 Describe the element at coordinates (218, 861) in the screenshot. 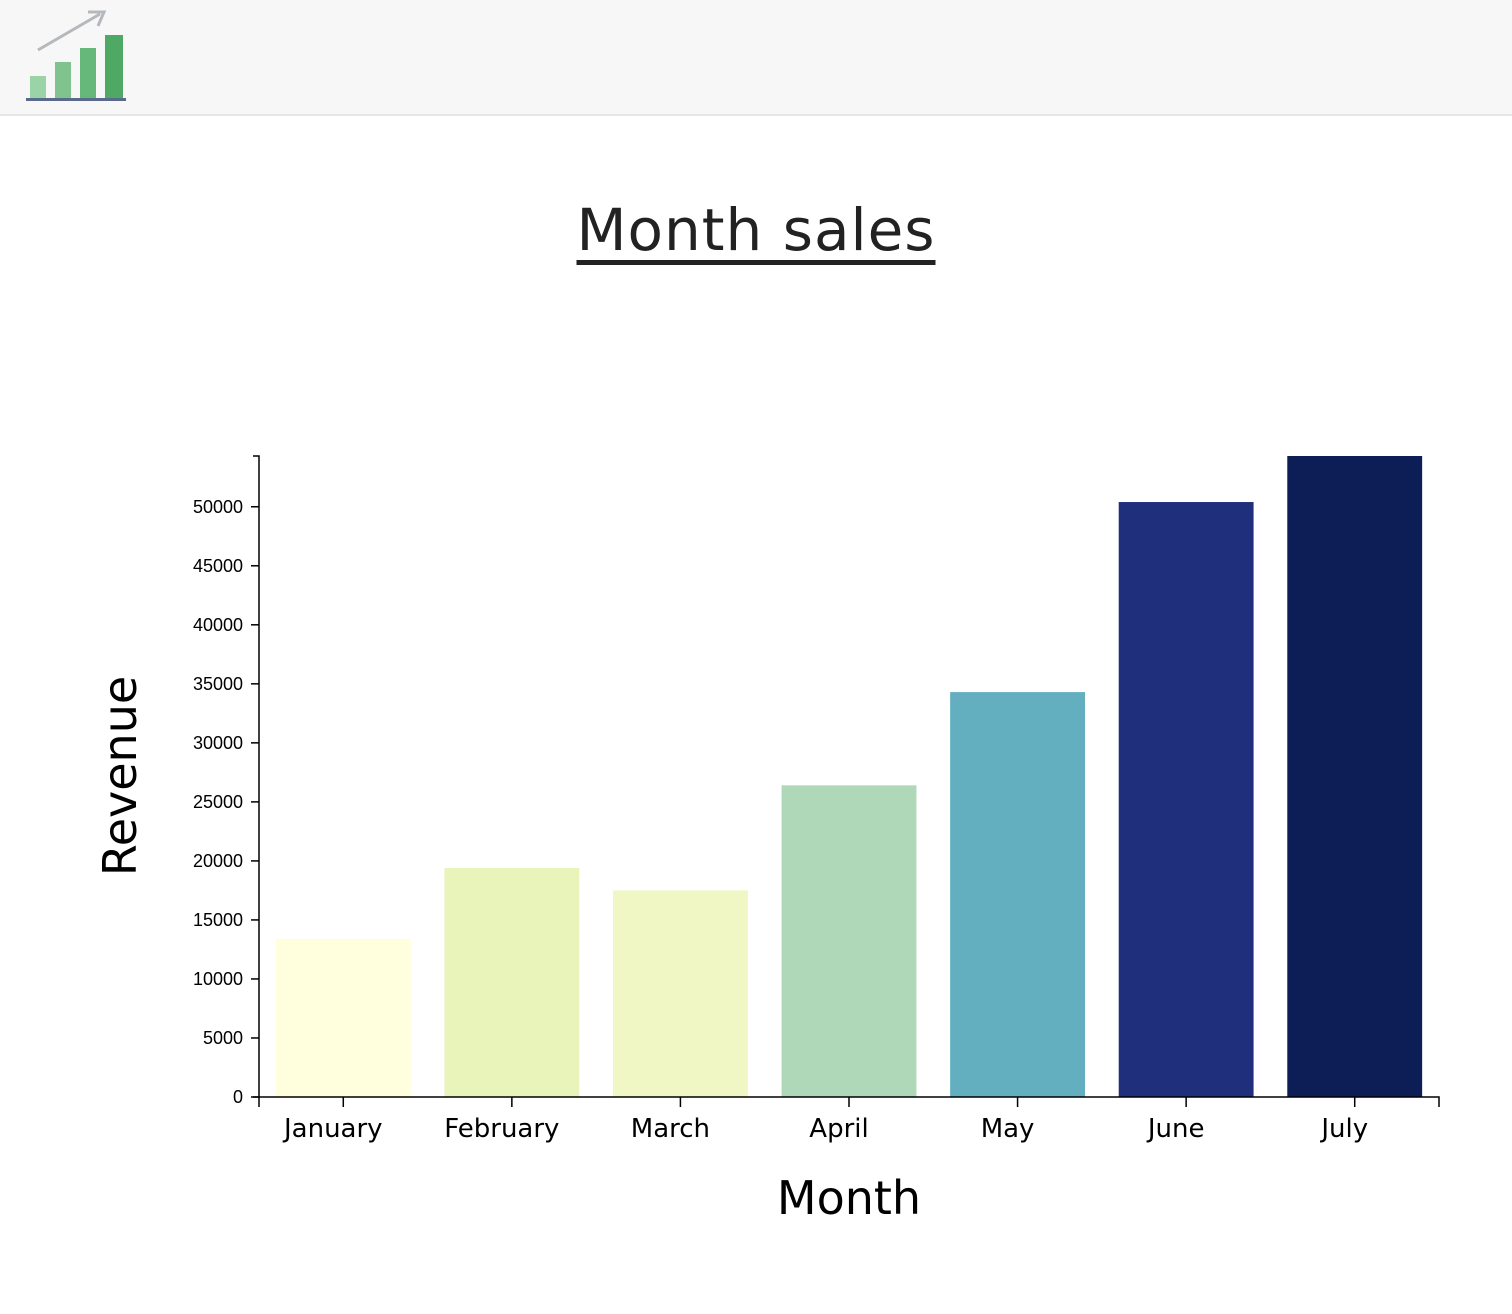

I see `y-tick-label: 20000` at that location.